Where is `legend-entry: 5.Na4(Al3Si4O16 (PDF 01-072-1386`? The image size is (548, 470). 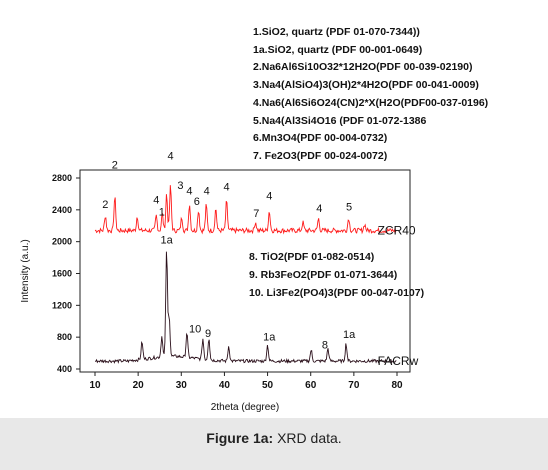
legend-entry: 5.Na4(Al3Si4O16 (PDF 01-072-1386 is located at coordinates (340, 120).